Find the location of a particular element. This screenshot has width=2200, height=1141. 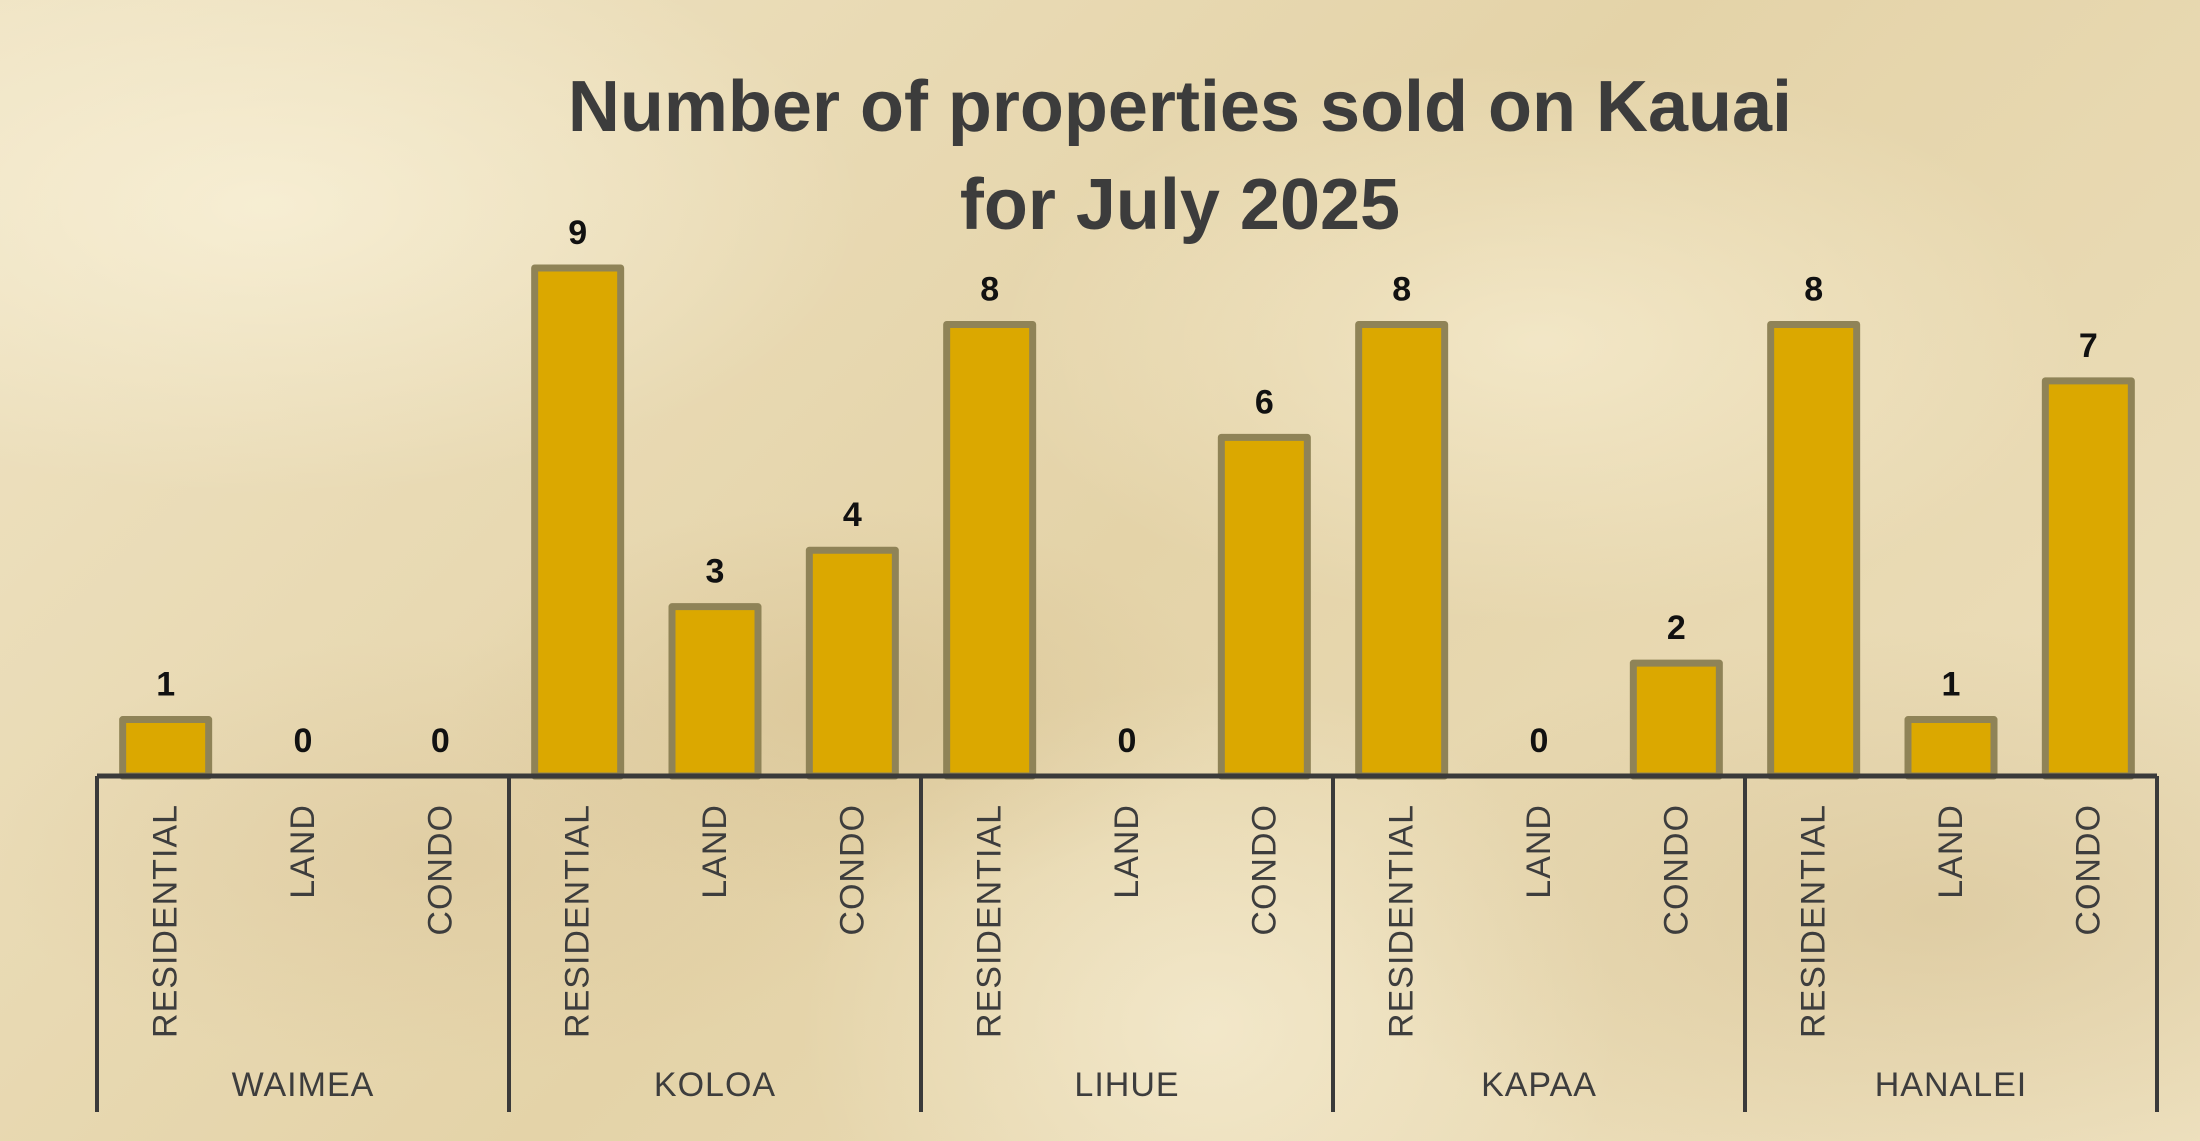

bar-koloa-land is located at coordinates (715, 691).